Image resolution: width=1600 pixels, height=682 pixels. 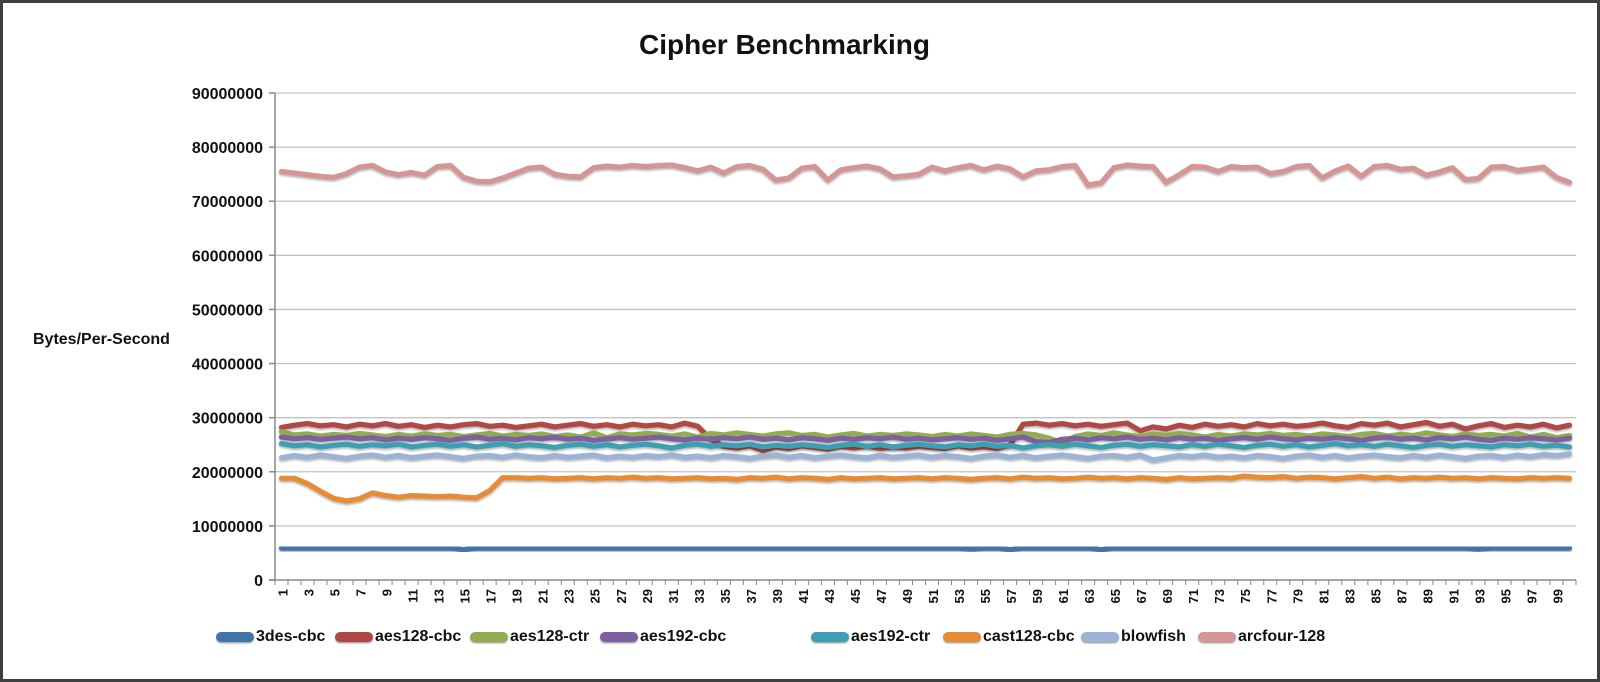 I want to click on svg-text: 60000000, so click(x=227, y=256).